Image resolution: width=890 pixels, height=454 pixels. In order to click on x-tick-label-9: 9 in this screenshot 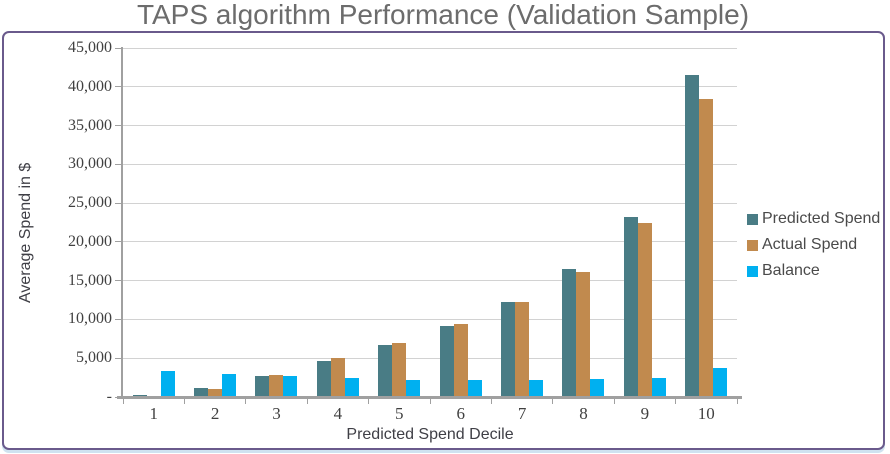, I will do `click(645, 413)`.